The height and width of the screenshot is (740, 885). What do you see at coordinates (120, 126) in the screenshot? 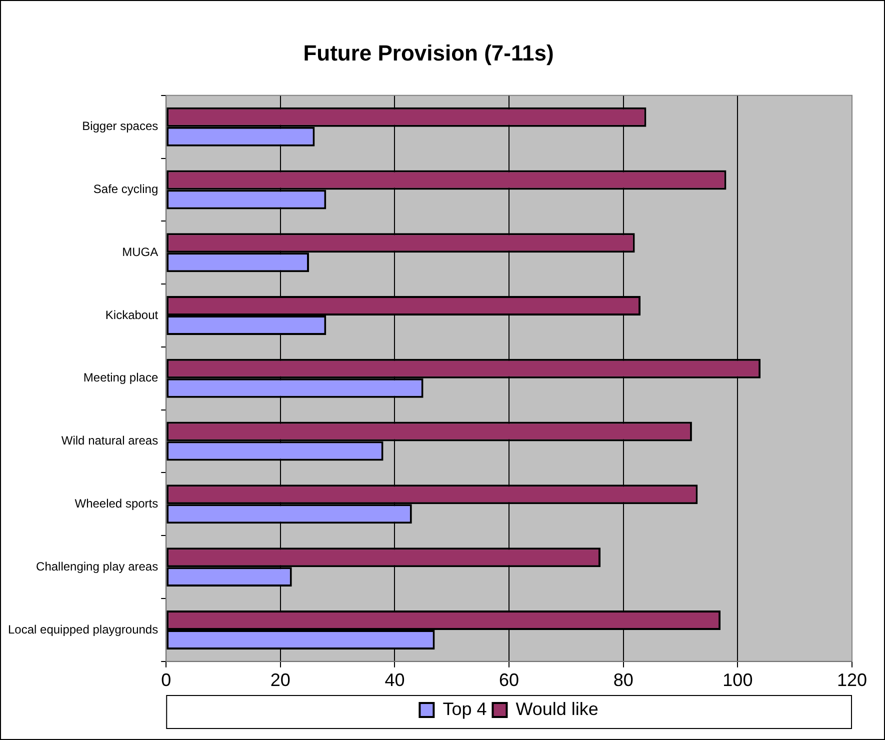
I see `y-tick-label: Bigger spaces` at bounding box center [120, 126].